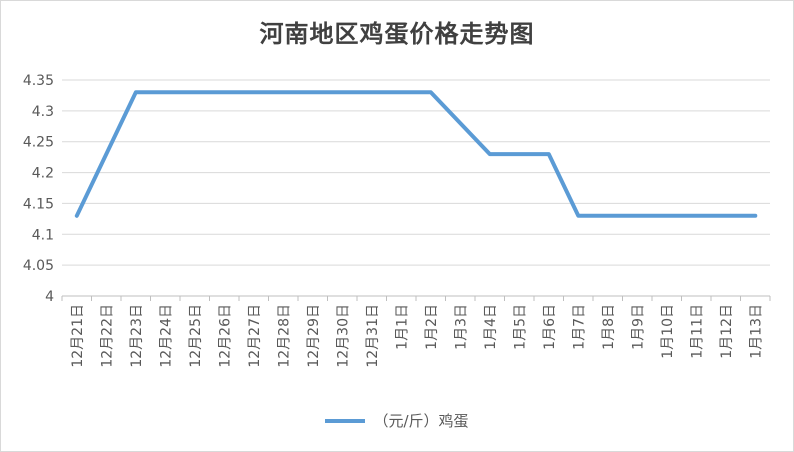 This screenshot has height=452, width=794. Describe the element at coordinates (107, 336) in the screenshot. I see `x-tick-label: 12月22日` at that location.